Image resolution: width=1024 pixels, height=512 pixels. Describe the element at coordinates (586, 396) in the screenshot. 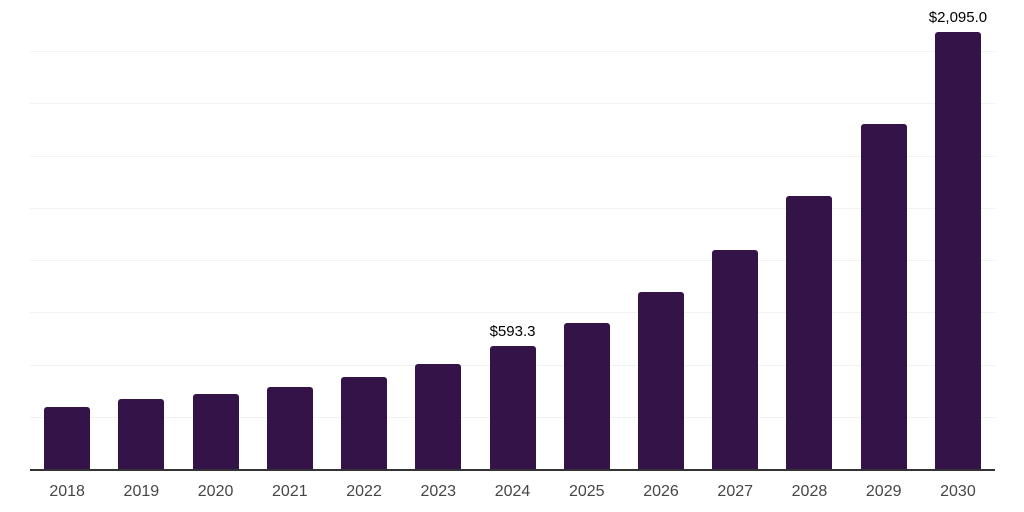

I see `bar-2025` at that location.